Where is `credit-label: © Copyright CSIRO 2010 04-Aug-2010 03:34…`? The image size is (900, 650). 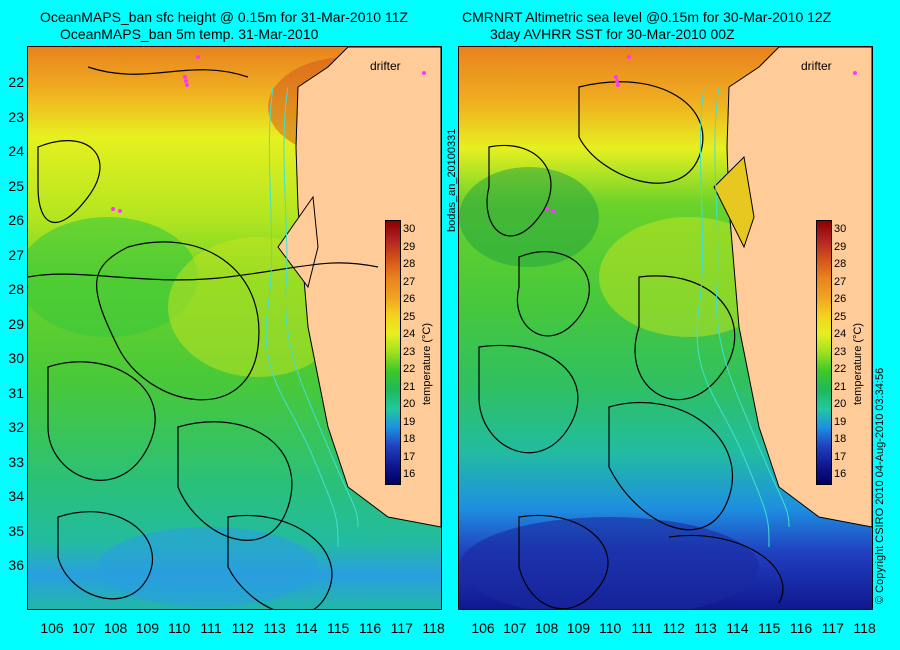
credit-label: © Copyright CSIRO 2010 04-Aug-2010 03:34… is located at coordinates (880, 485).